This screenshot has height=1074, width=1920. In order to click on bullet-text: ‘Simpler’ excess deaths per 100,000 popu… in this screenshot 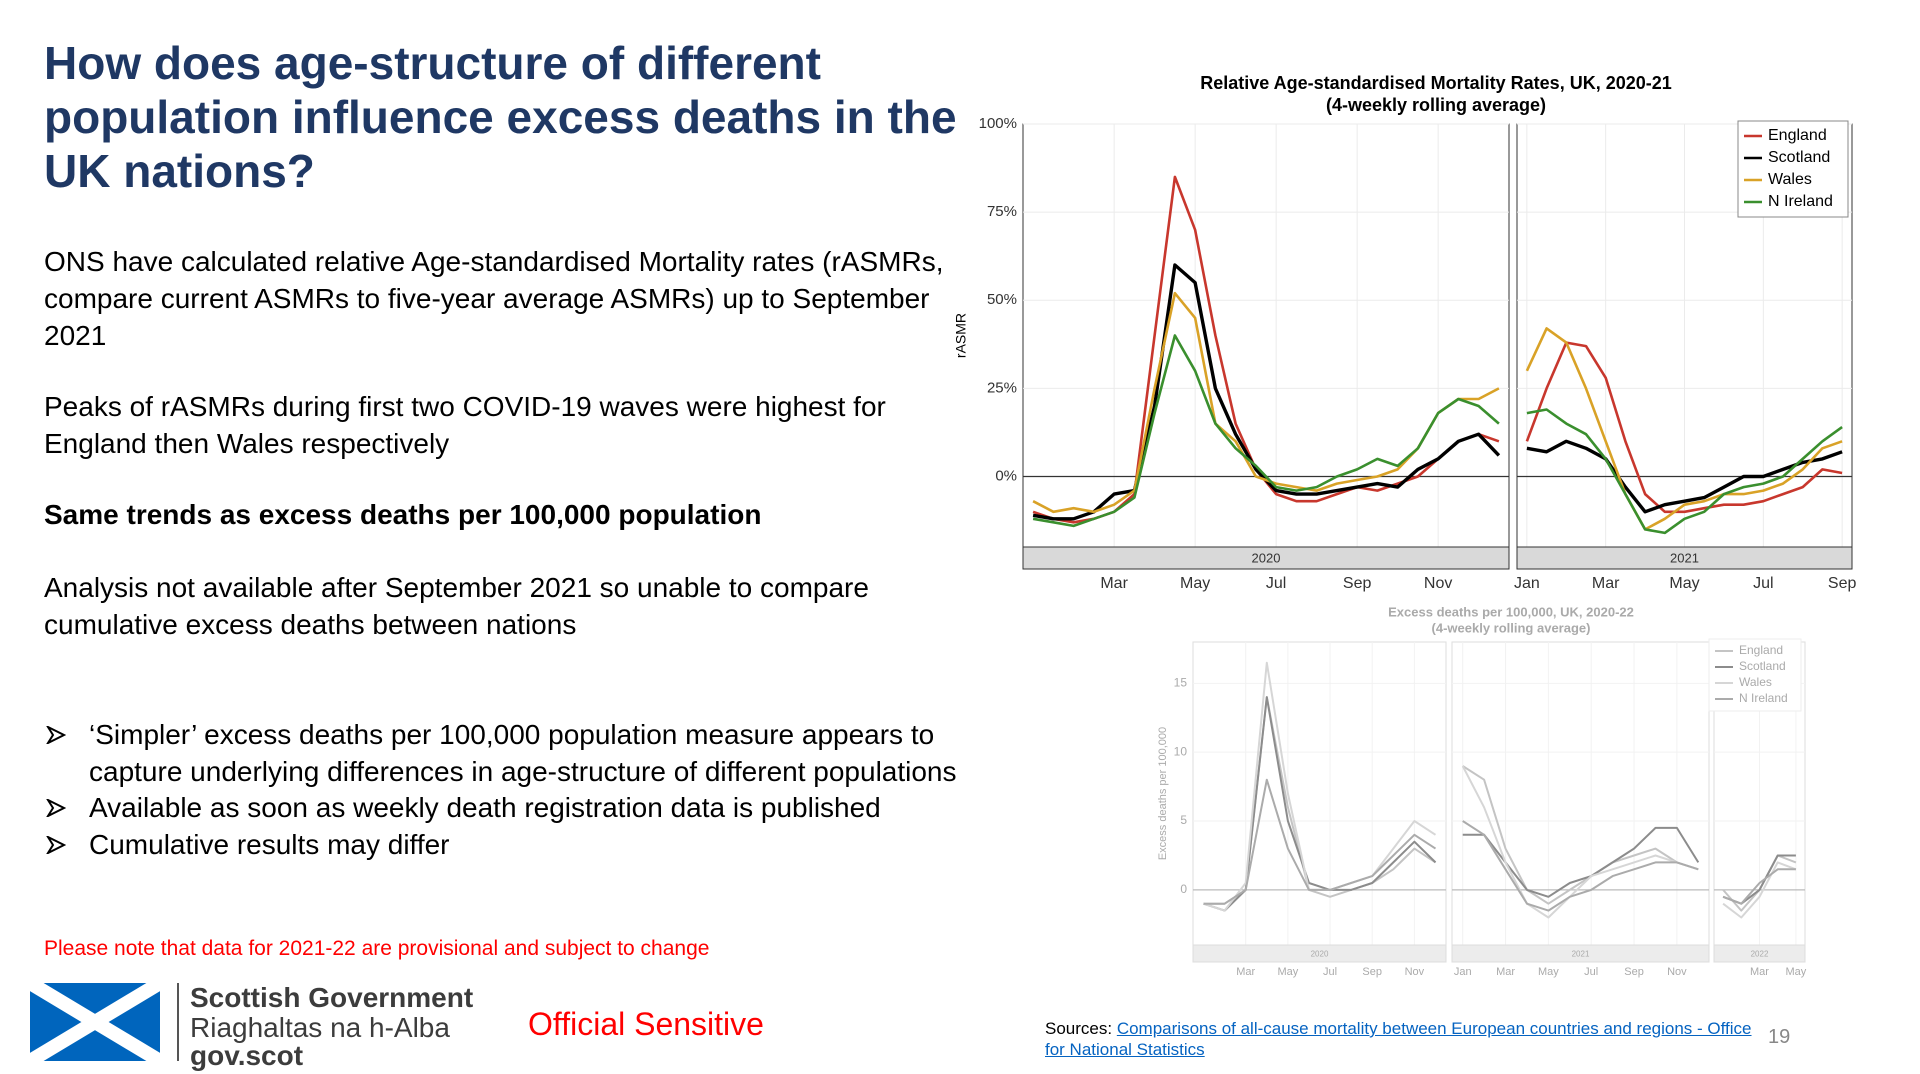, I will do `click(523, 753)`.